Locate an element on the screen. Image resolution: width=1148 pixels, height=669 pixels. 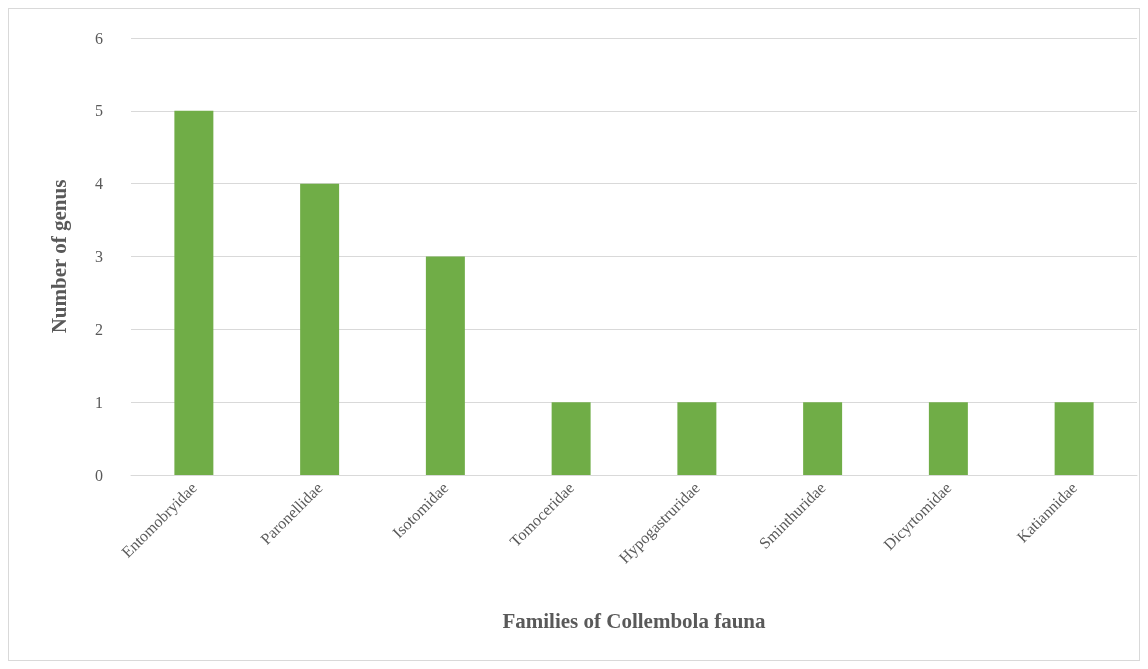
y-tick-label: 0 is located at coordinates (99, 475).